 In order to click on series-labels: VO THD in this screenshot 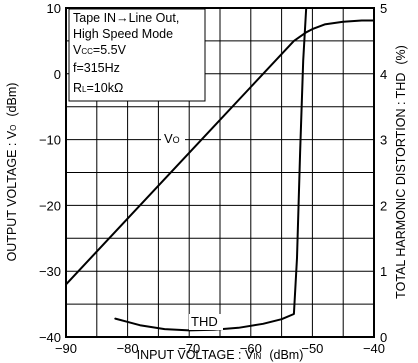, I will do `click(192, 230)`.